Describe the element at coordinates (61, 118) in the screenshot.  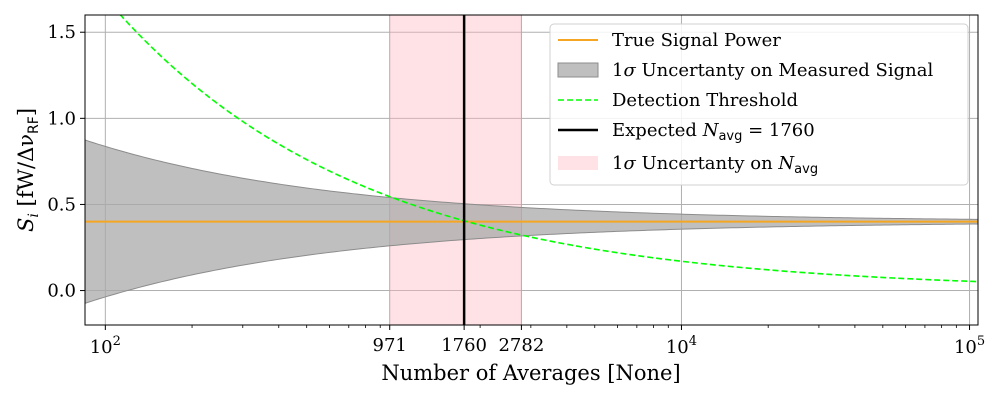
I see `y-tick-label: 1.0` at that location.